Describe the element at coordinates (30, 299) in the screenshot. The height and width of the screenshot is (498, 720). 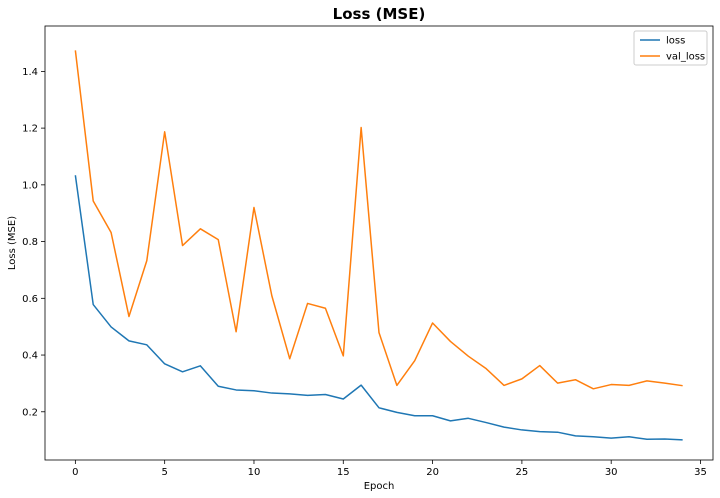
I see `y-tick-label: 0.6` at that location.